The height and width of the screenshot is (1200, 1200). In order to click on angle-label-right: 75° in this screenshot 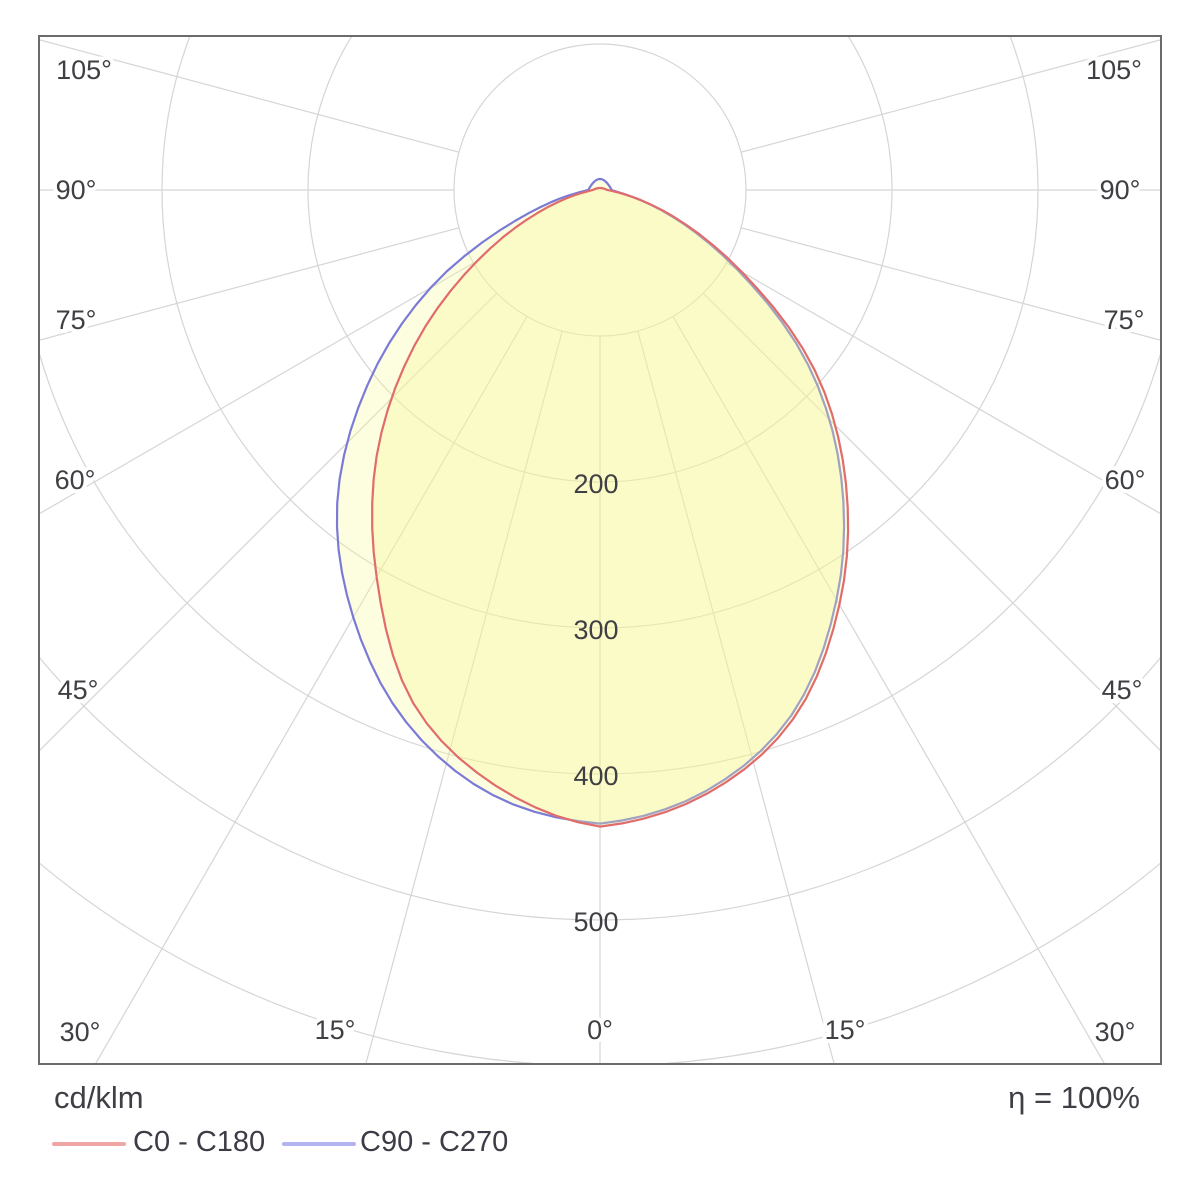, I will do `click(1124, 320)`.